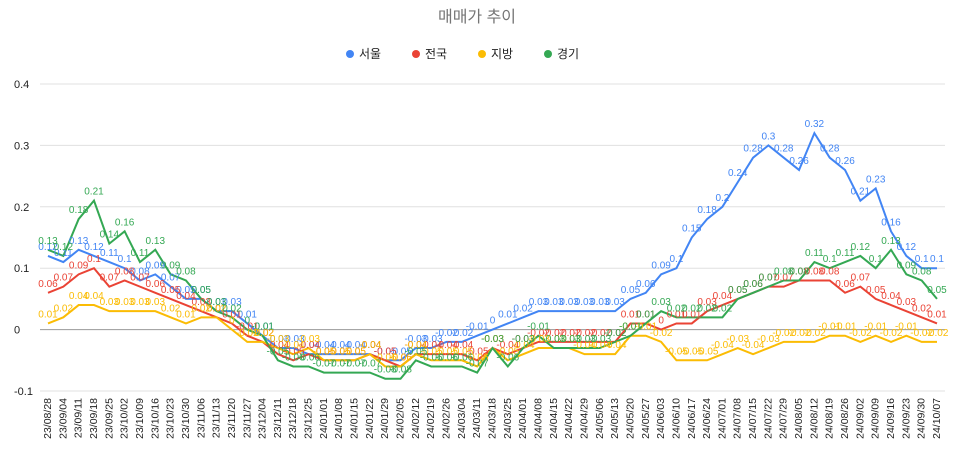 This screenshot has width=954, height=458. I want to click on x-tick-label: 24/06/10, so click(676, 418).